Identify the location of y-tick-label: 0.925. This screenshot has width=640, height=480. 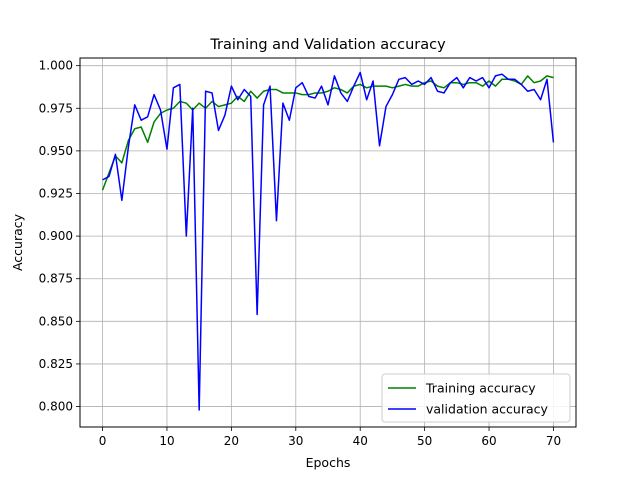
(56, 193).